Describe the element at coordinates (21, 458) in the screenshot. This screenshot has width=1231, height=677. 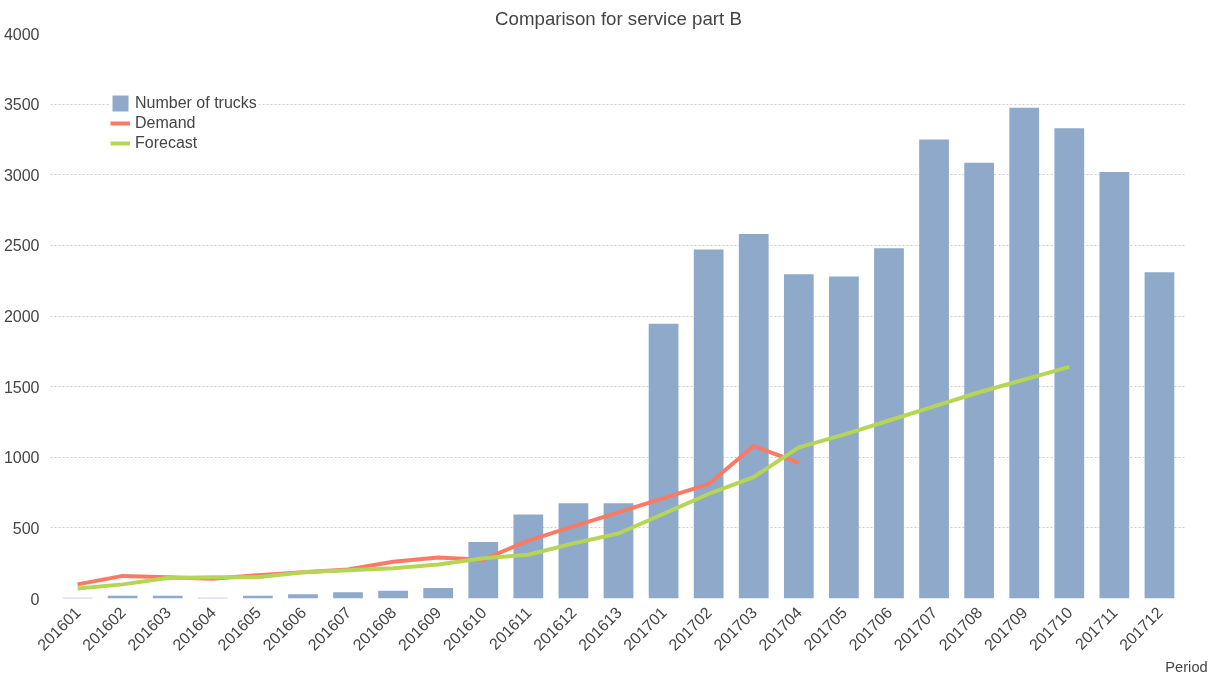
I see `y-tick-label: 1000` at that location.